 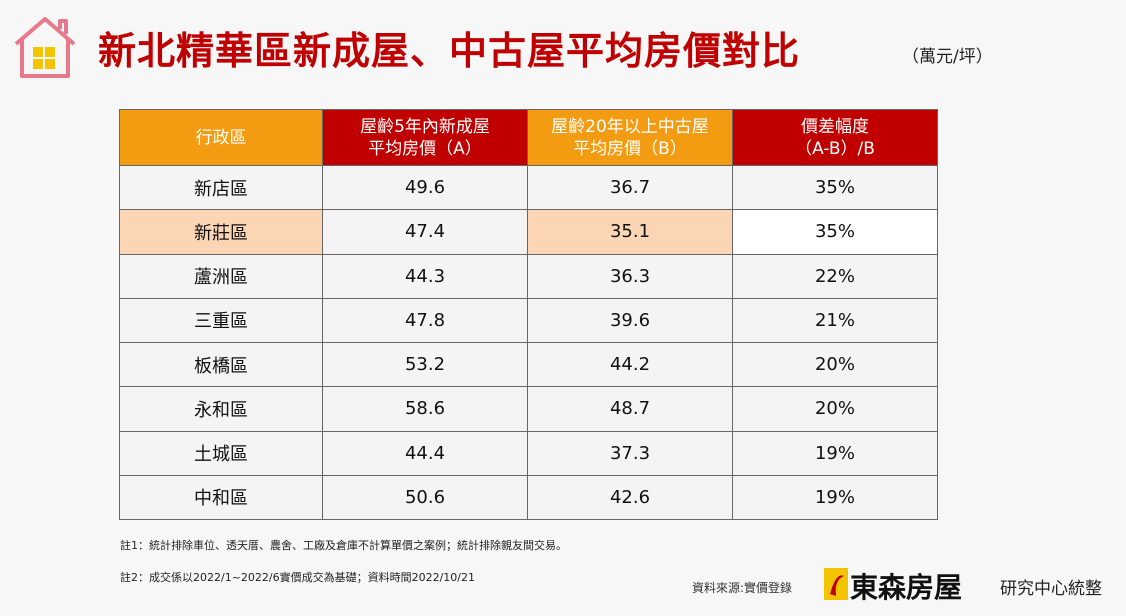 I want to click on table-row: 新莊區 47.4 35.1 35%, so click(x=528, y=232).